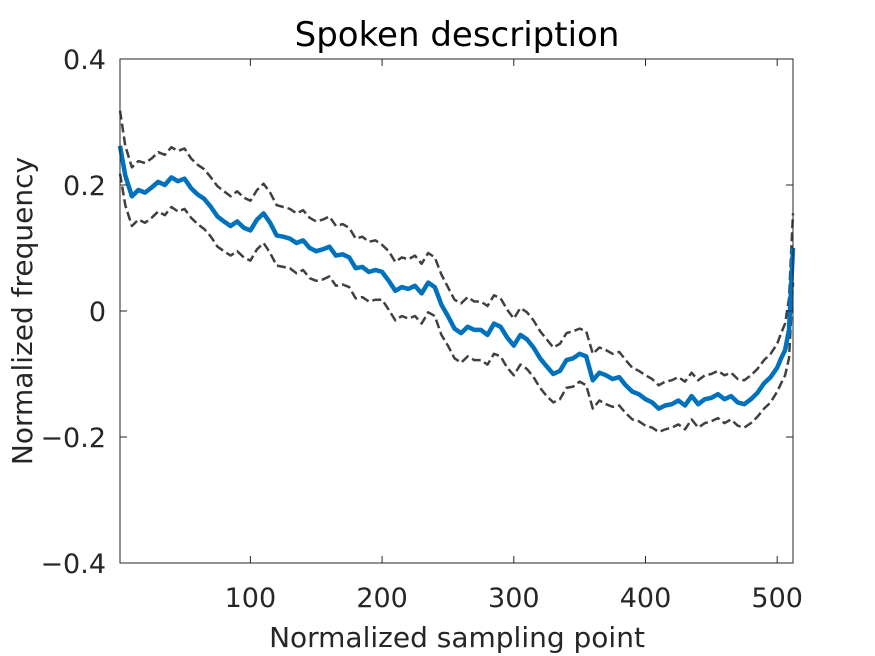 The height and width of the screenshot is (656, 875). What do you see at coordinates (73, 438) in the screenshot?
I see `y-tick-label: −0.2` at bounding box center [73, 438].